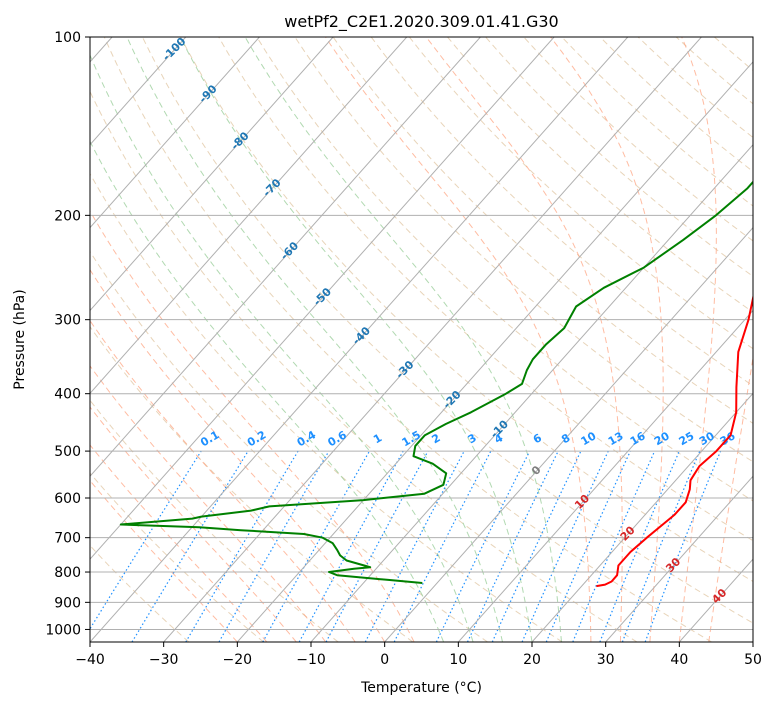  Describe the element at coordinates (67, 216) in the screenshot. I see `y-tick-label: 200` at that location.